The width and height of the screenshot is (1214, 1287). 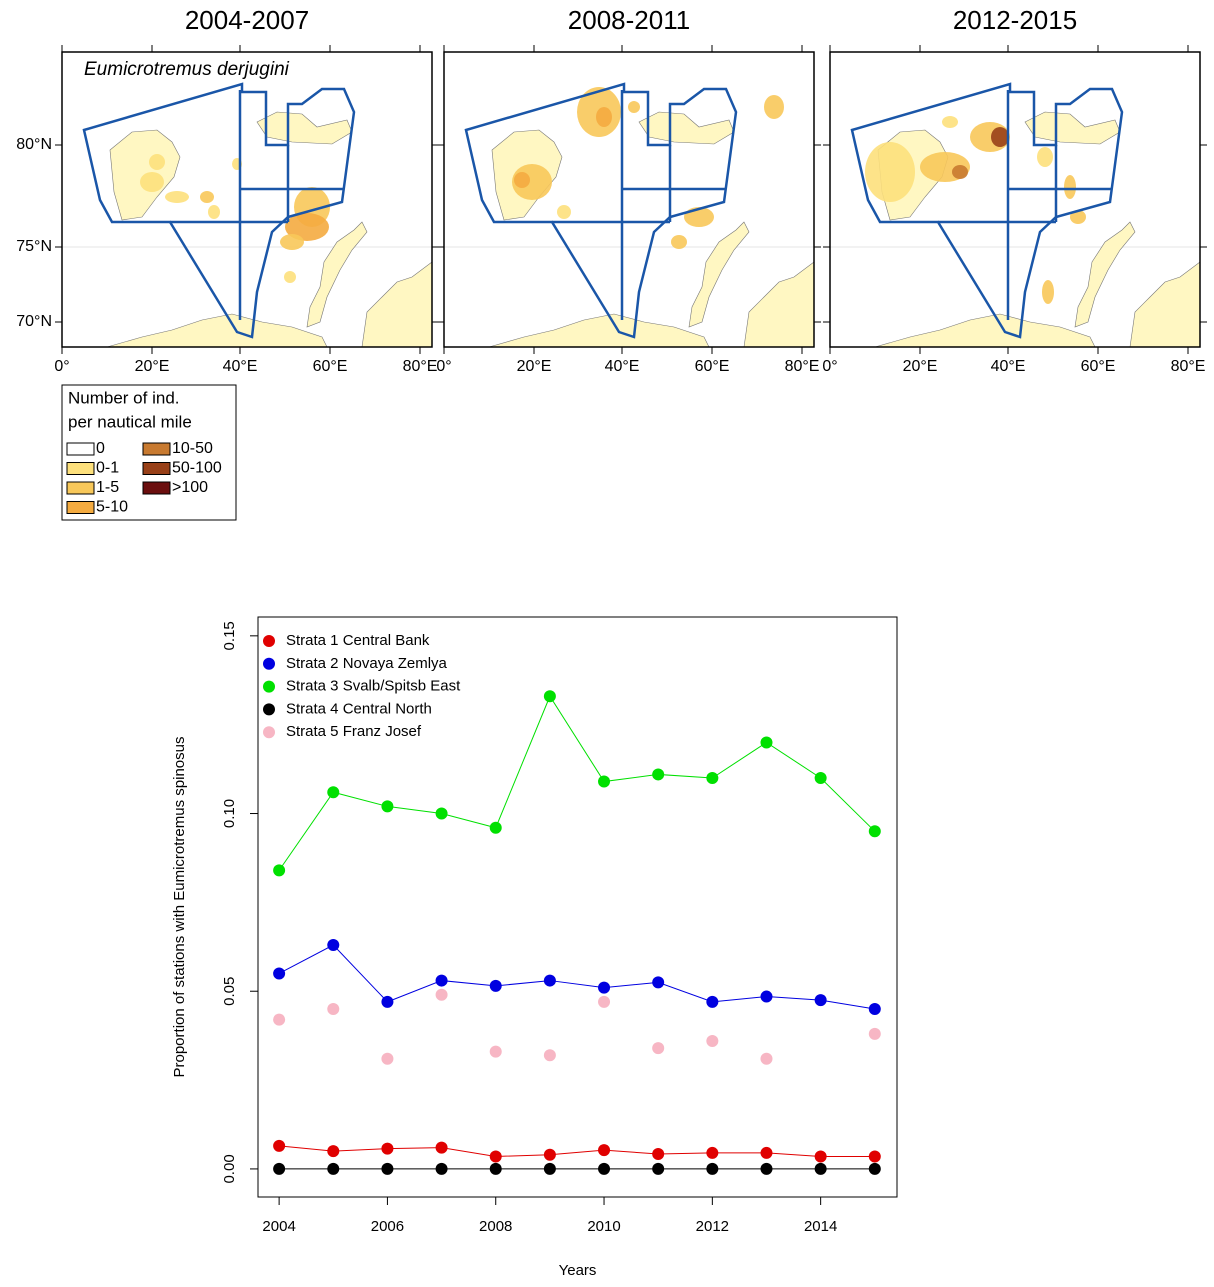 I want to click on panel-title: 2004-2007, so click(x=247, y=20).